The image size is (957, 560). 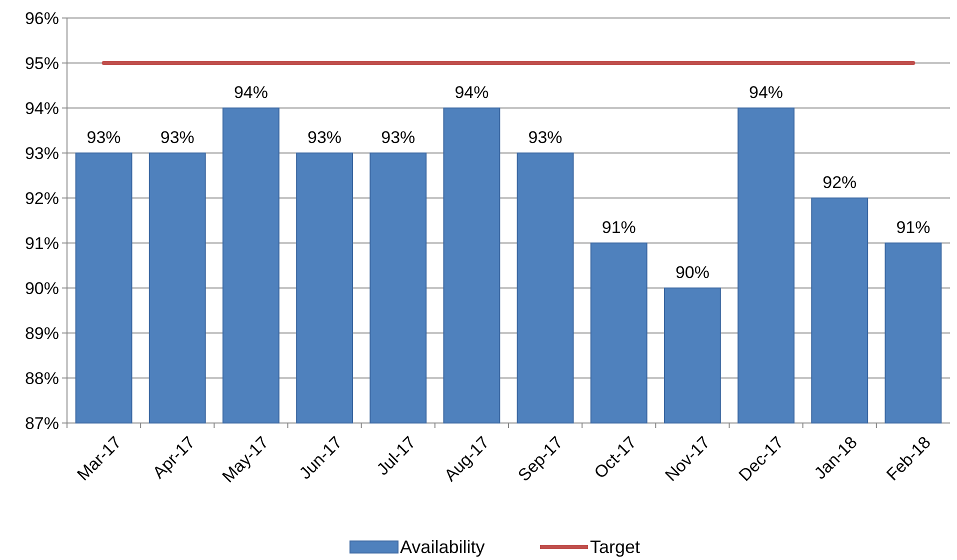 I want to click on y-tick-label: 91%, so click(x=41, y=243).